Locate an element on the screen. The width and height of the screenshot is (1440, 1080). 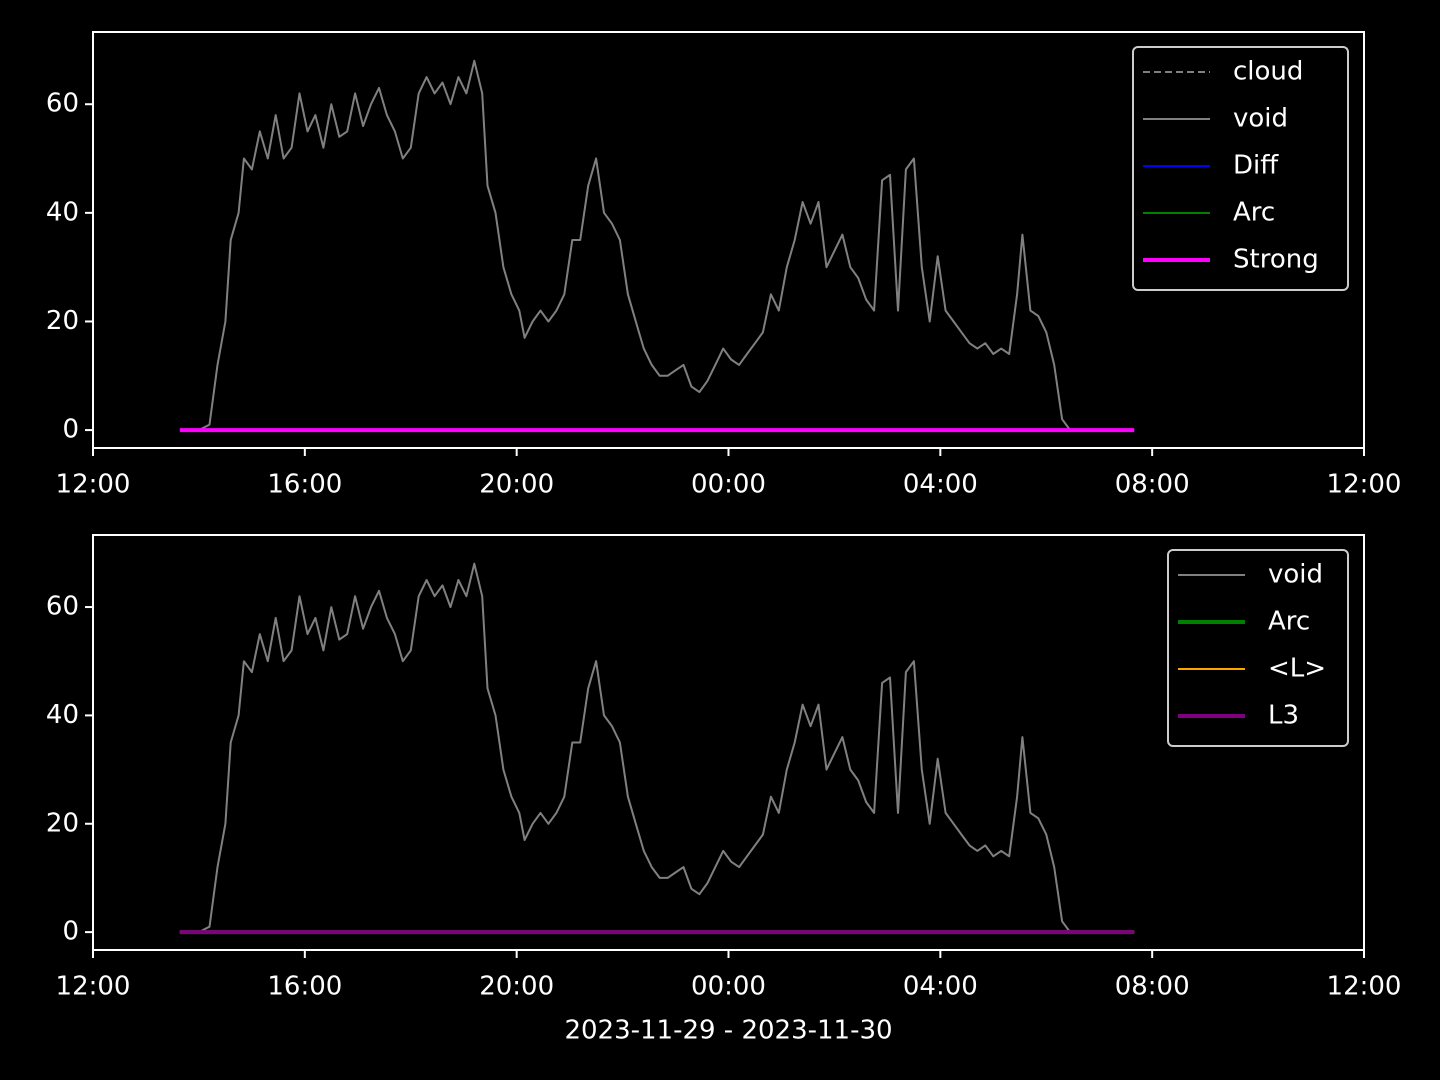
legend-label: cloud is located at coordinates (1268, 72).